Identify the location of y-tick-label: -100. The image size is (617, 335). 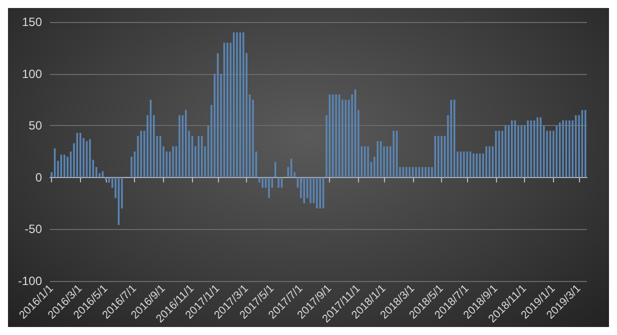
(30, 281).